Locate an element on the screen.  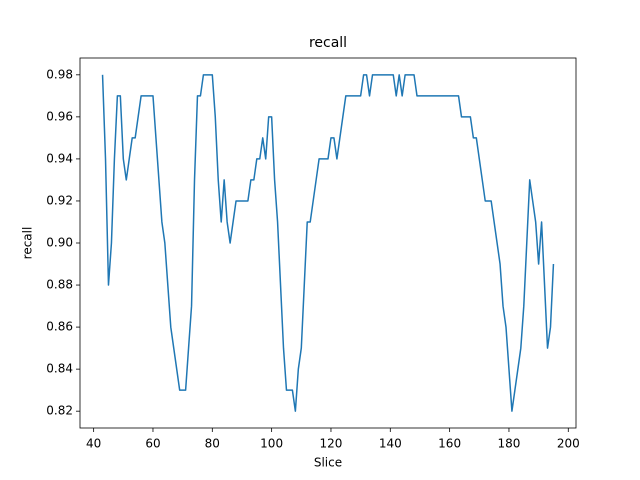
y-tick-label: 0.90 is located at coordinates (59, 243).